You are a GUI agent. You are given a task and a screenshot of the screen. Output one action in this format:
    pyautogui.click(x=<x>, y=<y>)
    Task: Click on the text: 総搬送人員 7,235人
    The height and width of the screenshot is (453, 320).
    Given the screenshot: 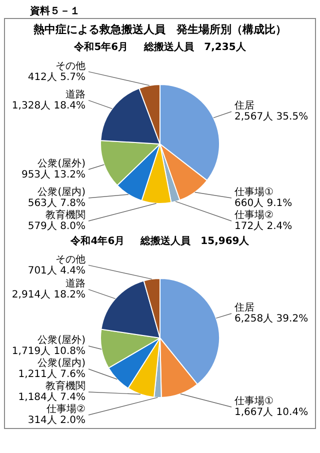 What is the action you would take?
    pyautogui.click(x=195, y=47)
    